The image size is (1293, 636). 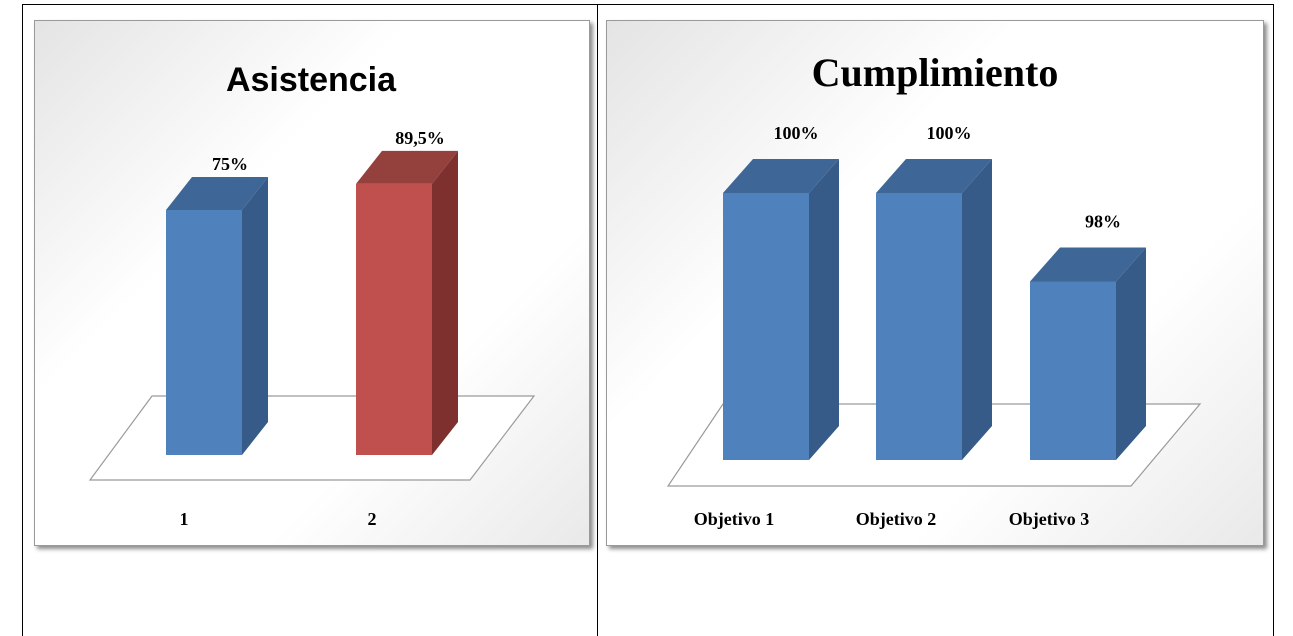 I want to click on x-tick-label: 2, so click(x=372, y=519).